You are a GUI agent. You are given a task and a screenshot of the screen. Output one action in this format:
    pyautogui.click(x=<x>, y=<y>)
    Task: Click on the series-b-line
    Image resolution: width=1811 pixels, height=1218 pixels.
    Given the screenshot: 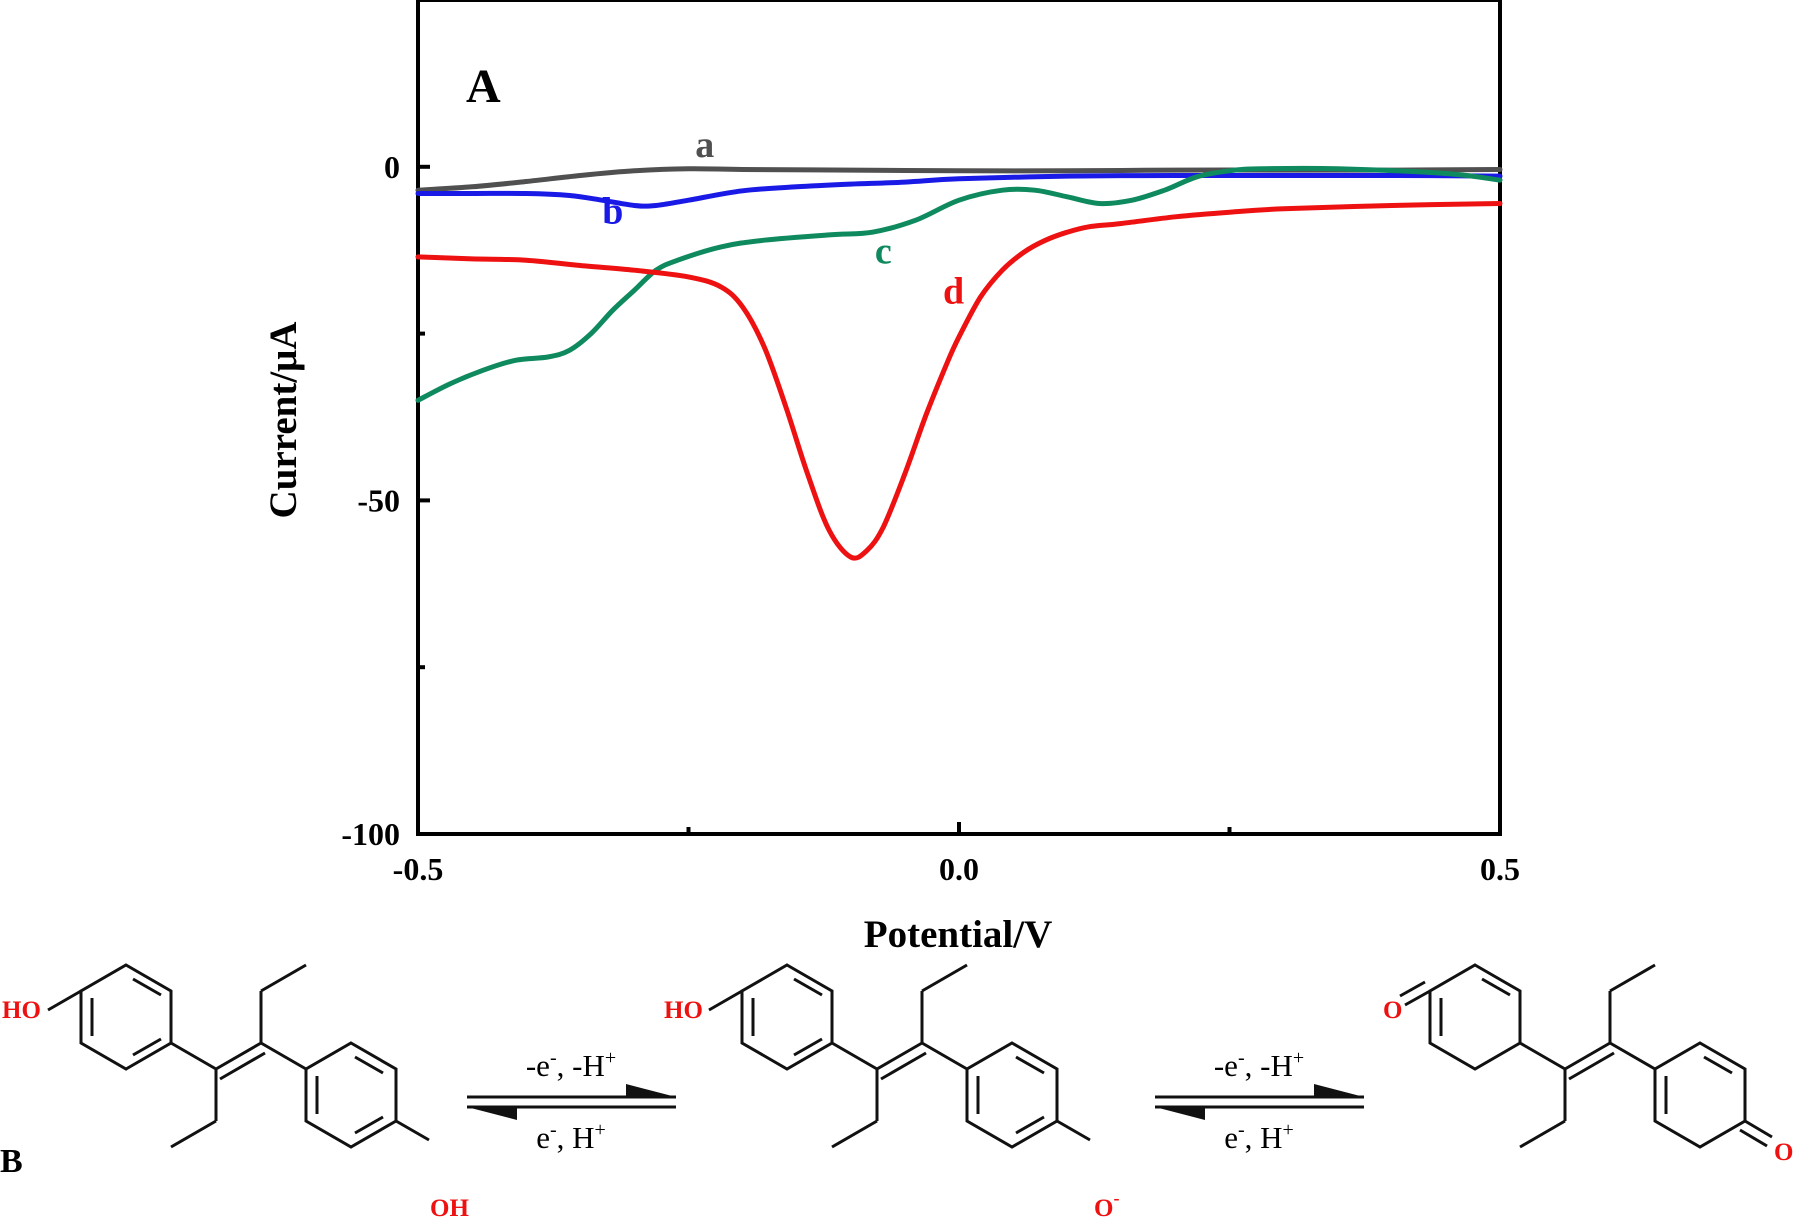 What is the action you would take?
    pyautogui.click(x=959, y=190)
    